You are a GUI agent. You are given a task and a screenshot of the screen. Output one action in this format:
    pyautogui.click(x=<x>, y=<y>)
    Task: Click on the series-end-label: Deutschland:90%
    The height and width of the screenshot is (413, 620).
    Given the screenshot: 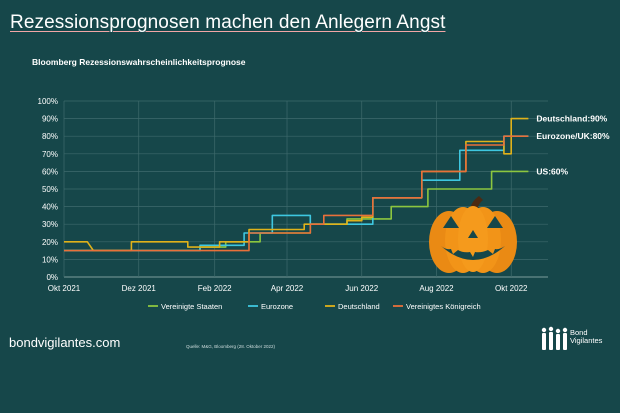 What is the action you would take?
    pyautogui.click(x=571, y=119)
    